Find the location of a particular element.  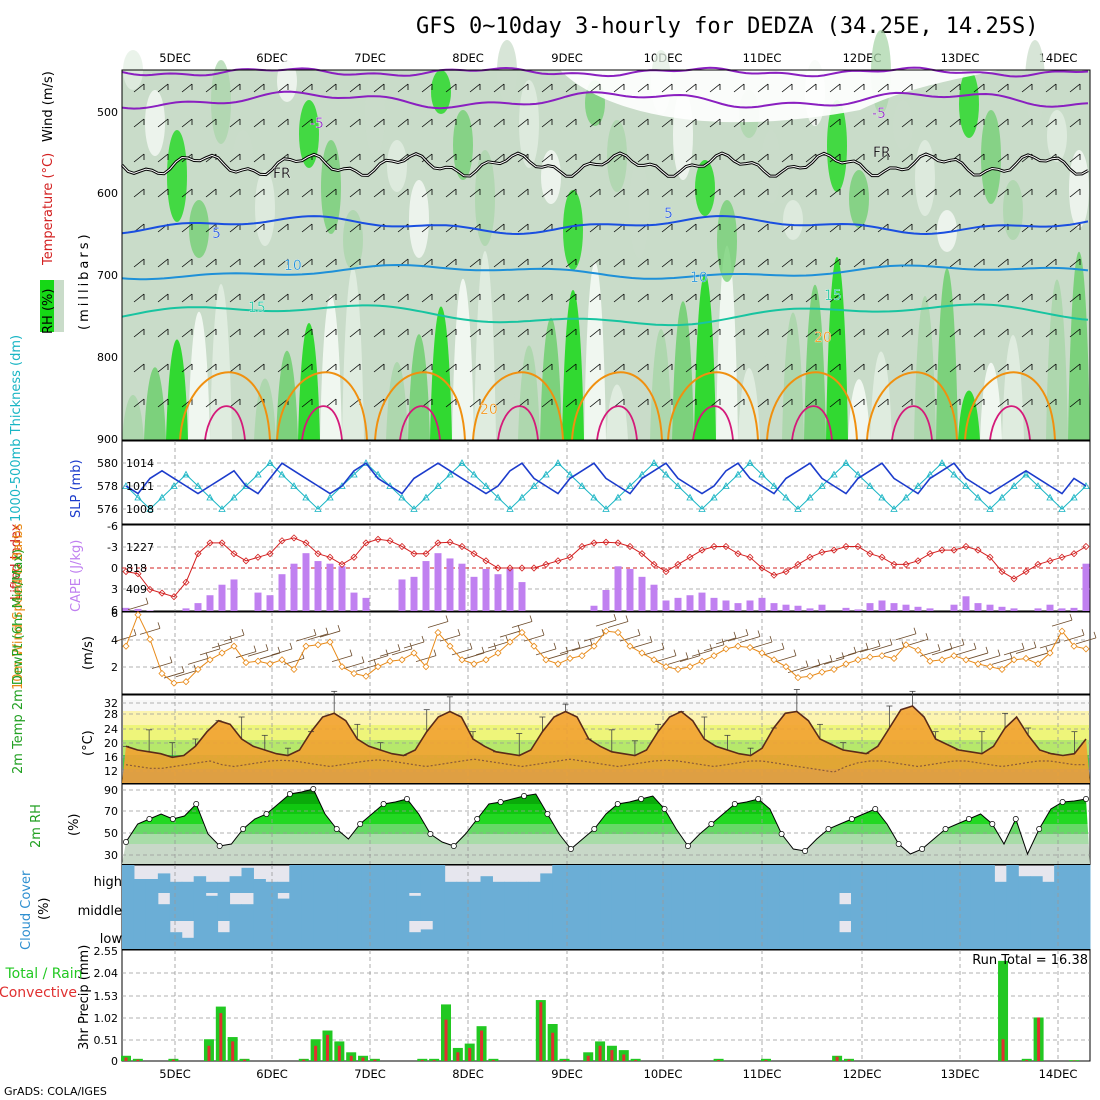

rh-dry-region is located at coordinates (780, 96).